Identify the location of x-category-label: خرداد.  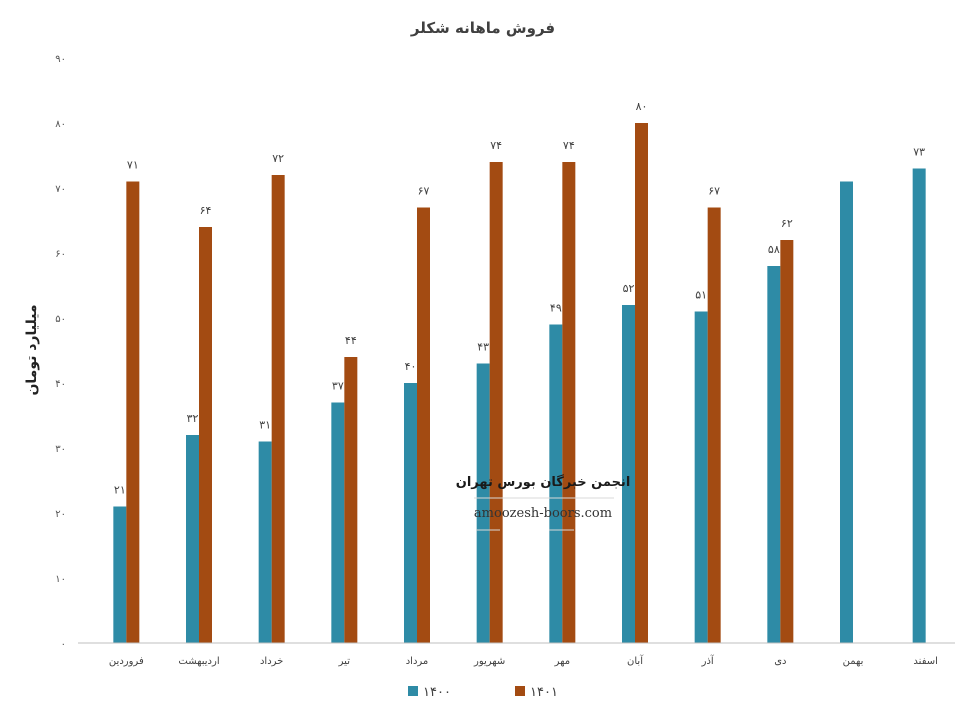
(271, 661).